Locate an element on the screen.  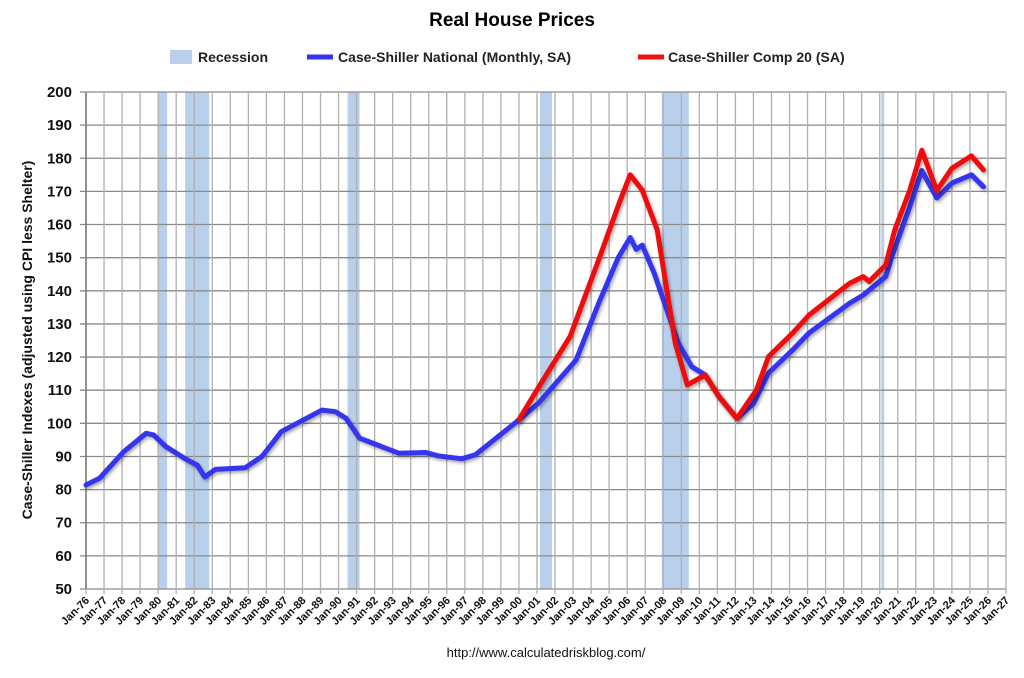
legend-national-label: Case-Shiller National (Monthly, SA) is located at coordinates (454, 57).